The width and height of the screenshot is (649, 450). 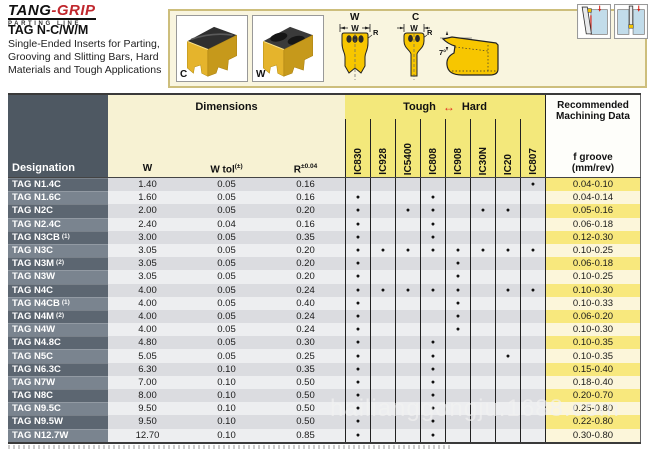 What do you see at coordinates (593, 409) in the screenshot?
I see `f-groove-cell: 0.25-0.80` at bounding box center [593, 409].